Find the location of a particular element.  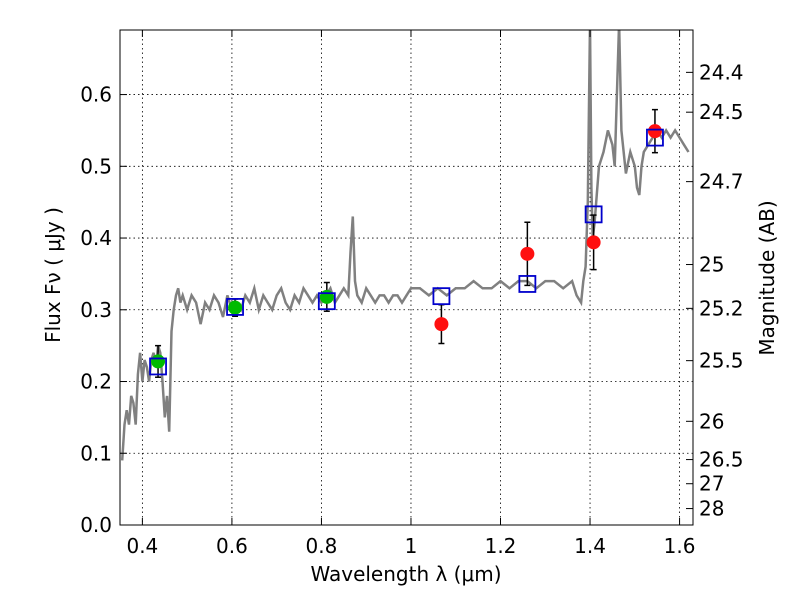

x-tick-label: 1.2 is located at coordinates (501, 546).